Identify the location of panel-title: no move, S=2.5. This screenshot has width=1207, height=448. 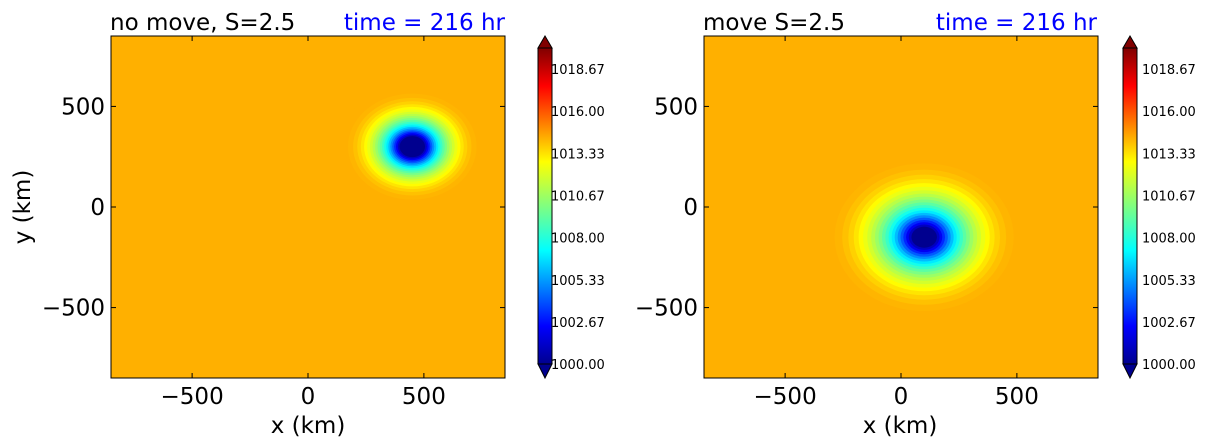
(202, 23).